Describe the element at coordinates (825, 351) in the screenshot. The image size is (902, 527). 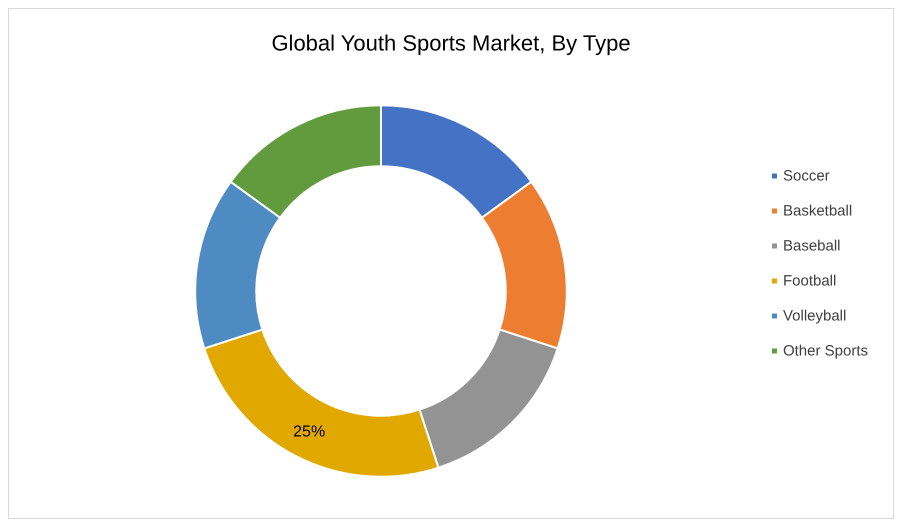
I see `legend-label: Other Sports` at that location.